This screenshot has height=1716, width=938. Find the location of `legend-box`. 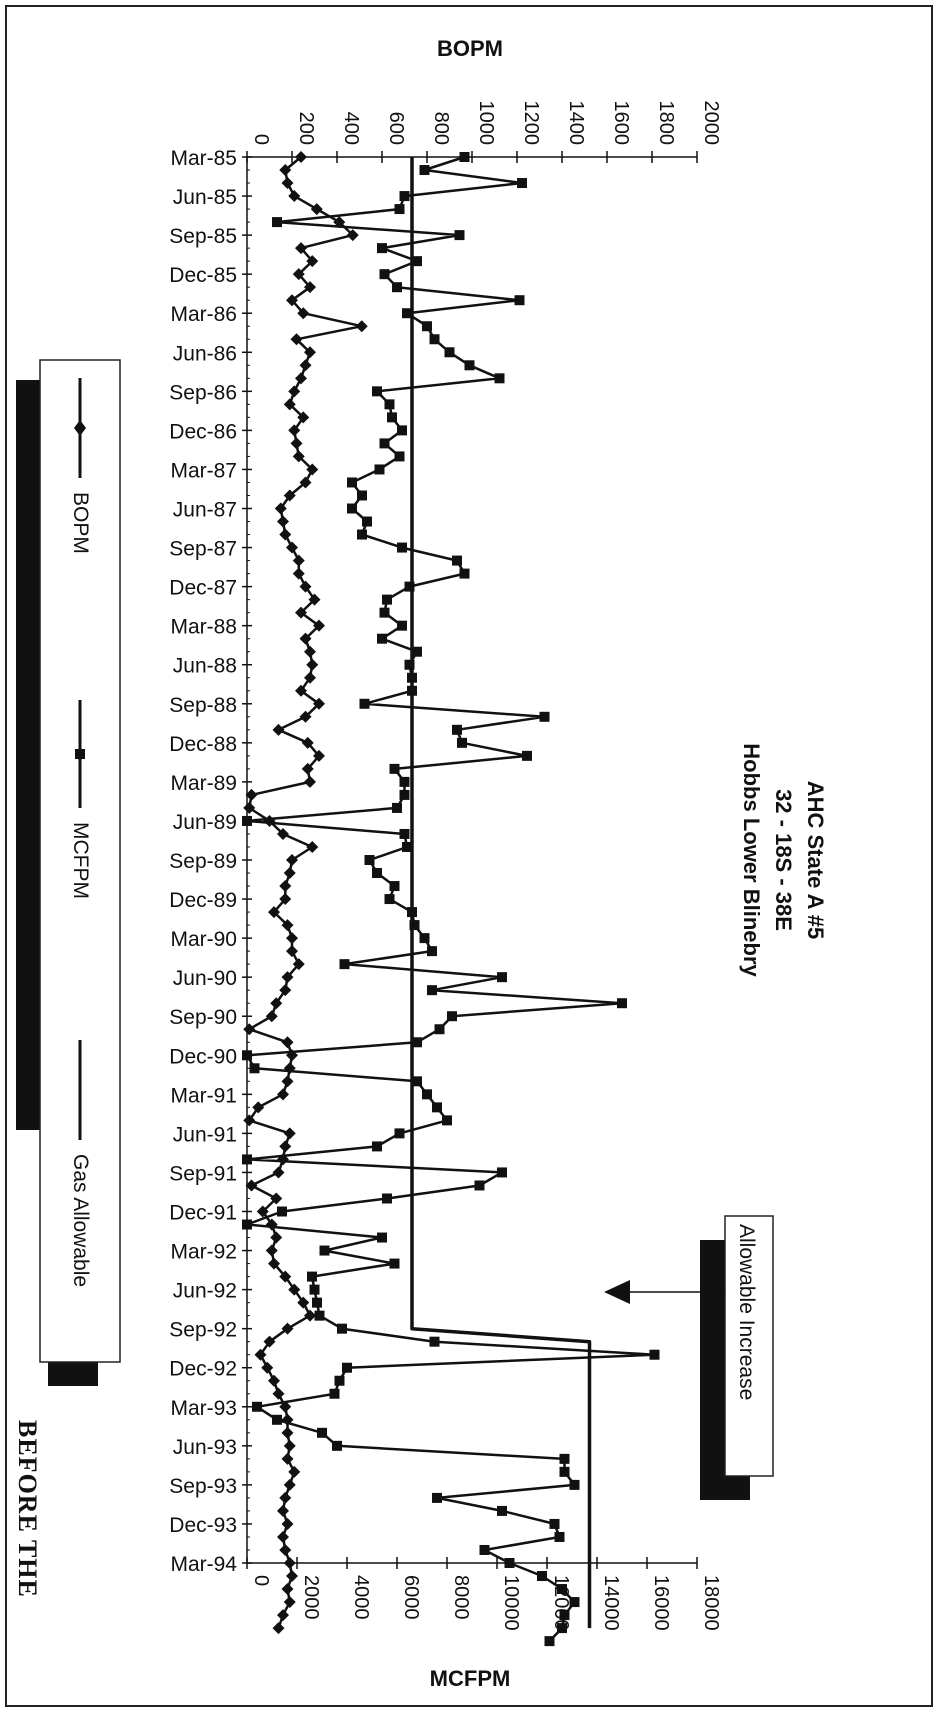

legend-box is located at coordinates (80, 861).